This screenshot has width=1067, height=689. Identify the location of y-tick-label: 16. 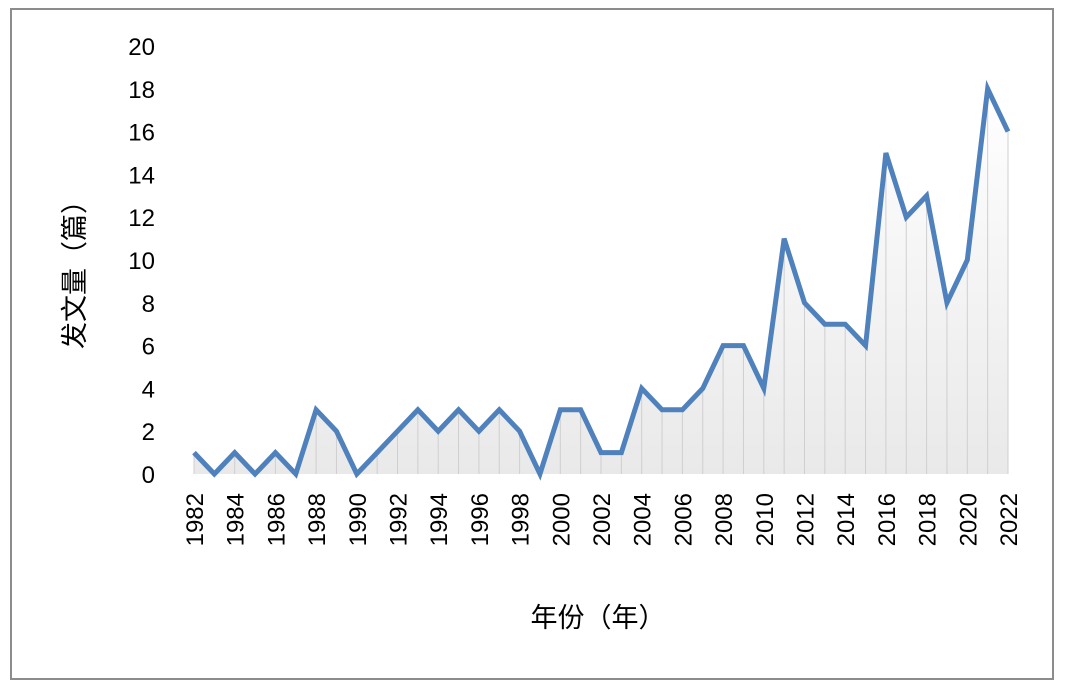
(141, 133).